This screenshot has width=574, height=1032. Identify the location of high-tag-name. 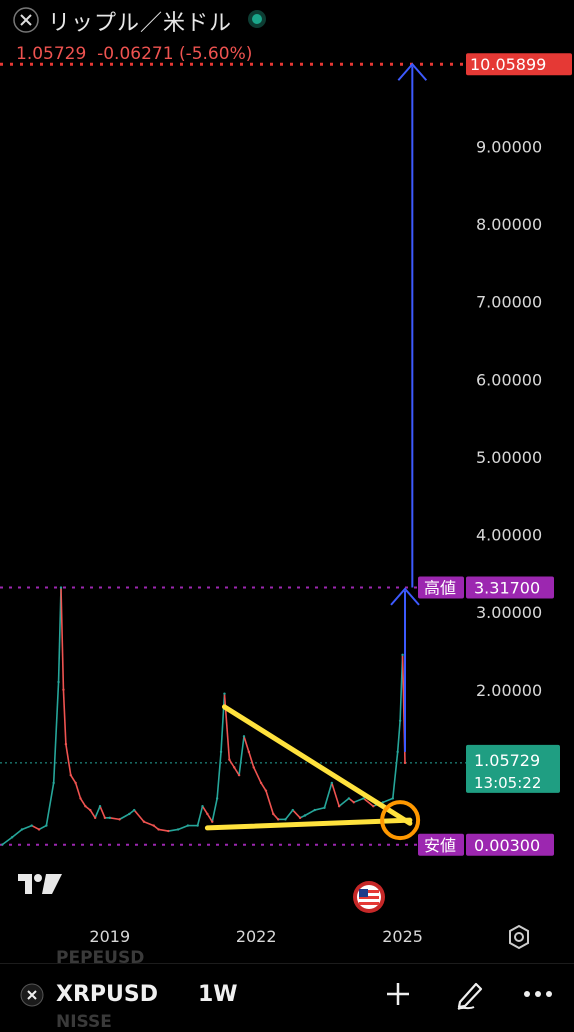
(441, 587).